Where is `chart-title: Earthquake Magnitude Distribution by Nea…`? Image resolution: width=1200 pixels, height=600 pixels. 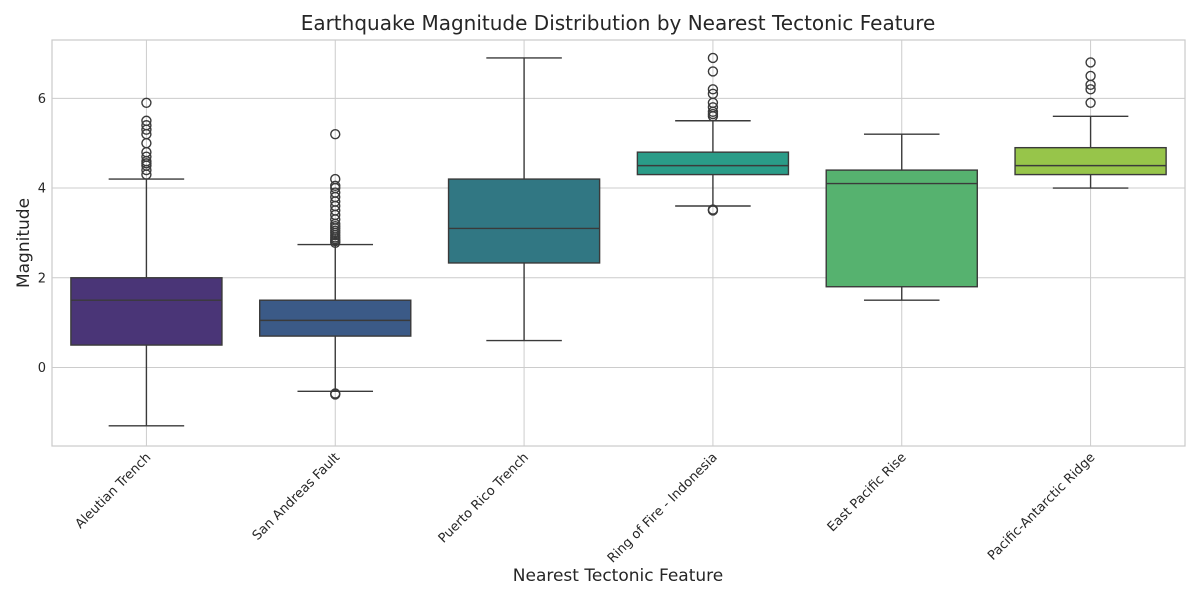
chart-title: Earthquake Magnitude Distribution by Nea… is located at coordinates (618, 23).